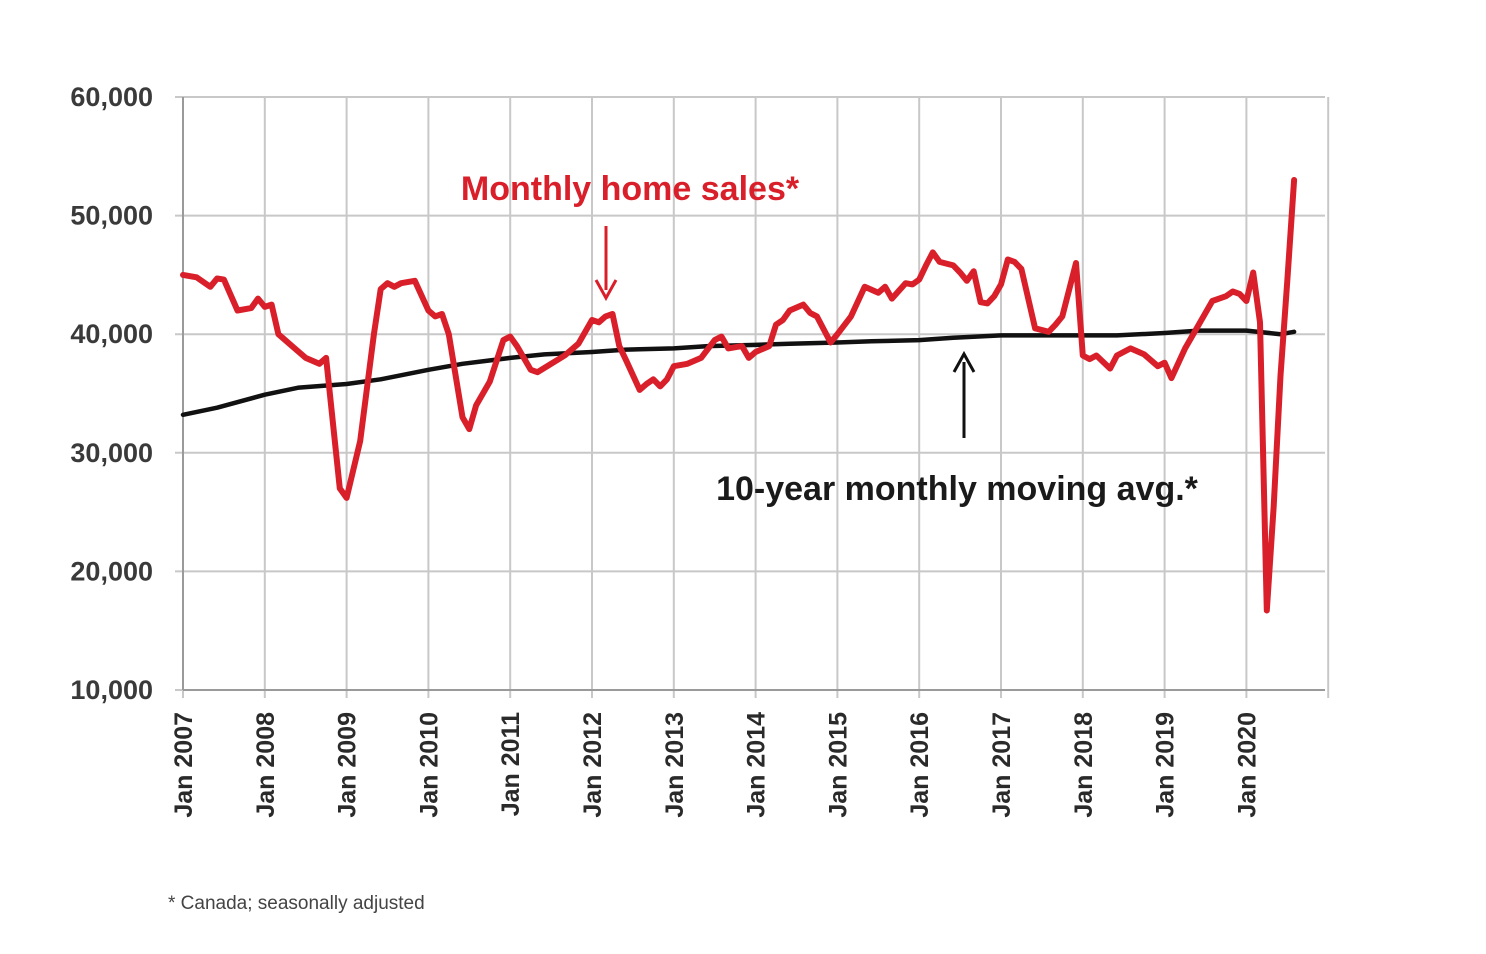 Image resolution: width=1486 pixels, height=954 pixels. Describe the element at coordinates (111, 216) in the screenshot. I see `y-tick-label: 50,000` at that location.